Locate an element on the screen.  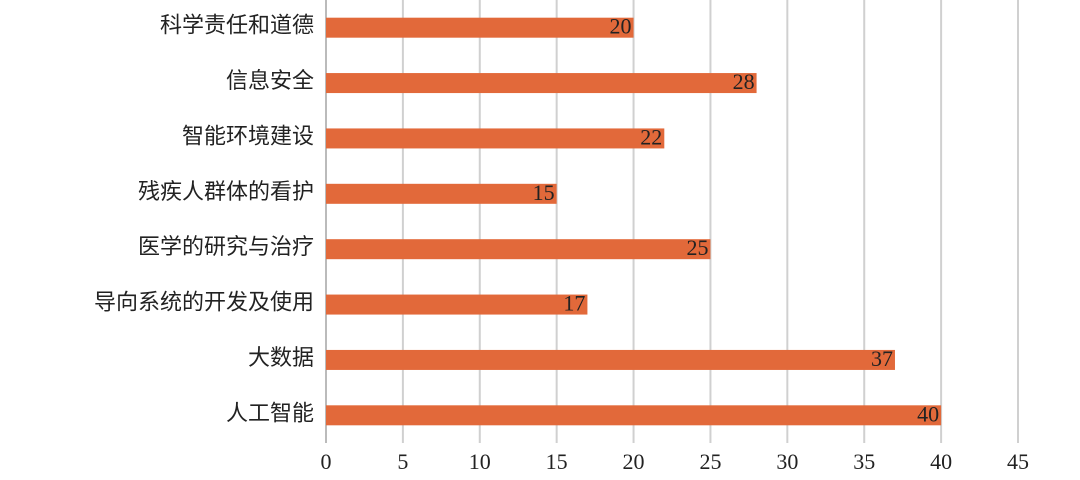
x-tick-label: 5 is located at coordinates (402, 461).